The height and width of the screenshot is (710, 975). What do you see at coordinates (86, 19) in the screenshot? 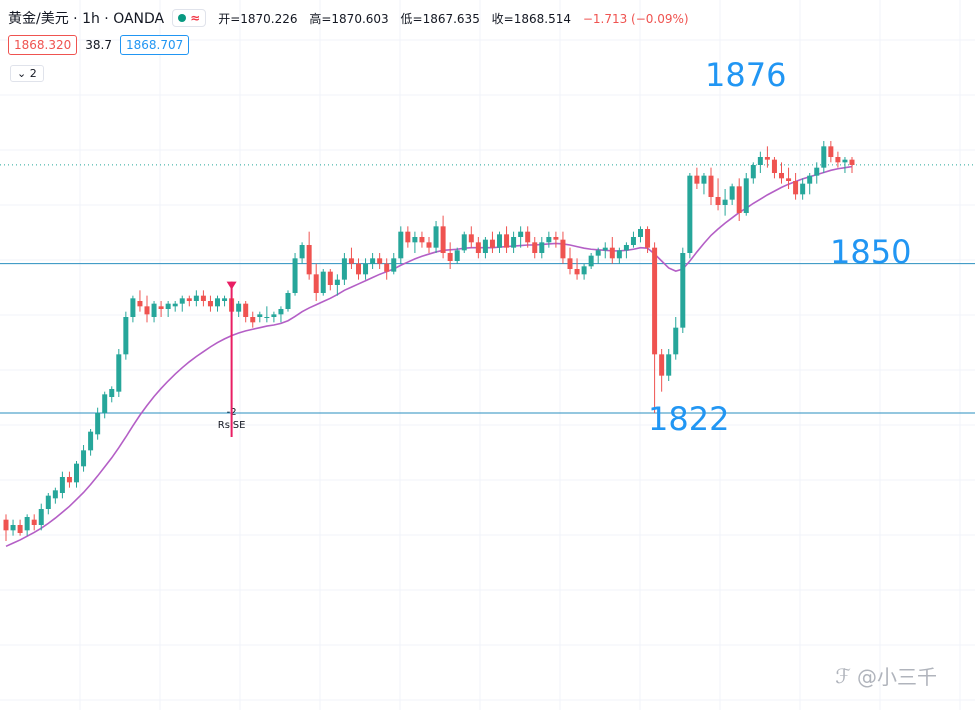
I see `symbol-title: 黄金/美元 · 1h · OANDA` at bounding box center [86, 19].